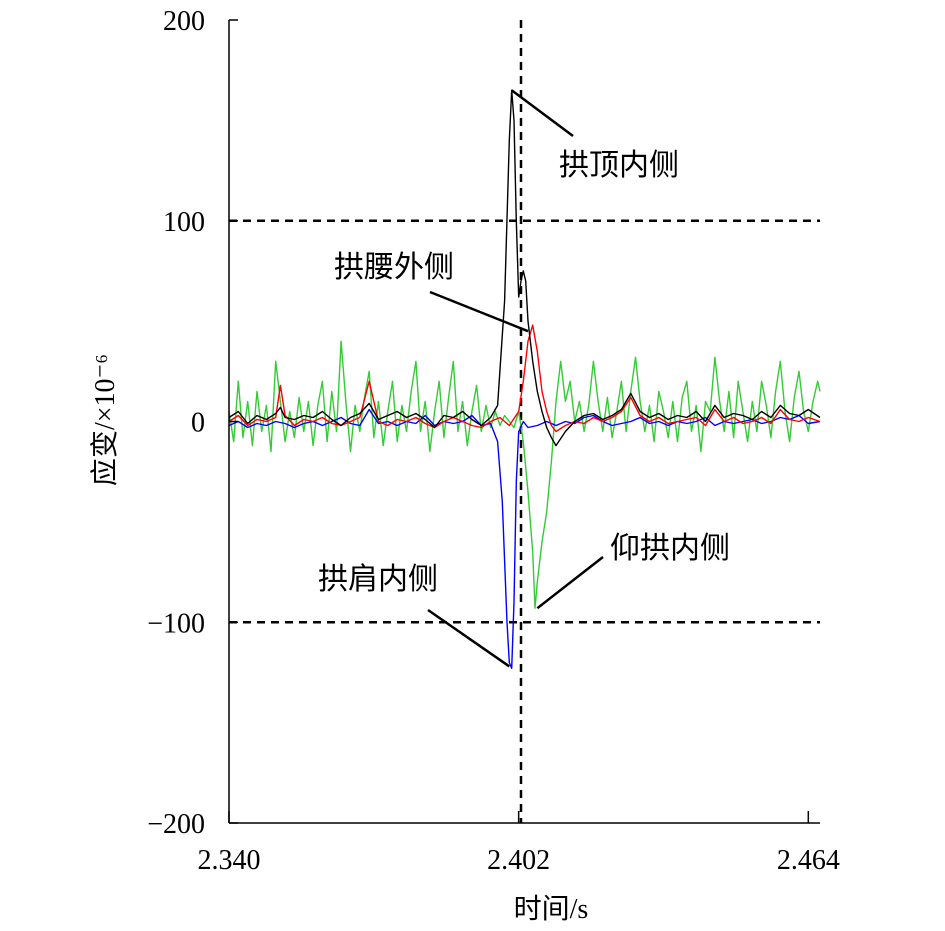  What do you see at coordinates (184, 222) in the screenshot?
I see `y-tick-label: 100` at bounding box center [184, 222].